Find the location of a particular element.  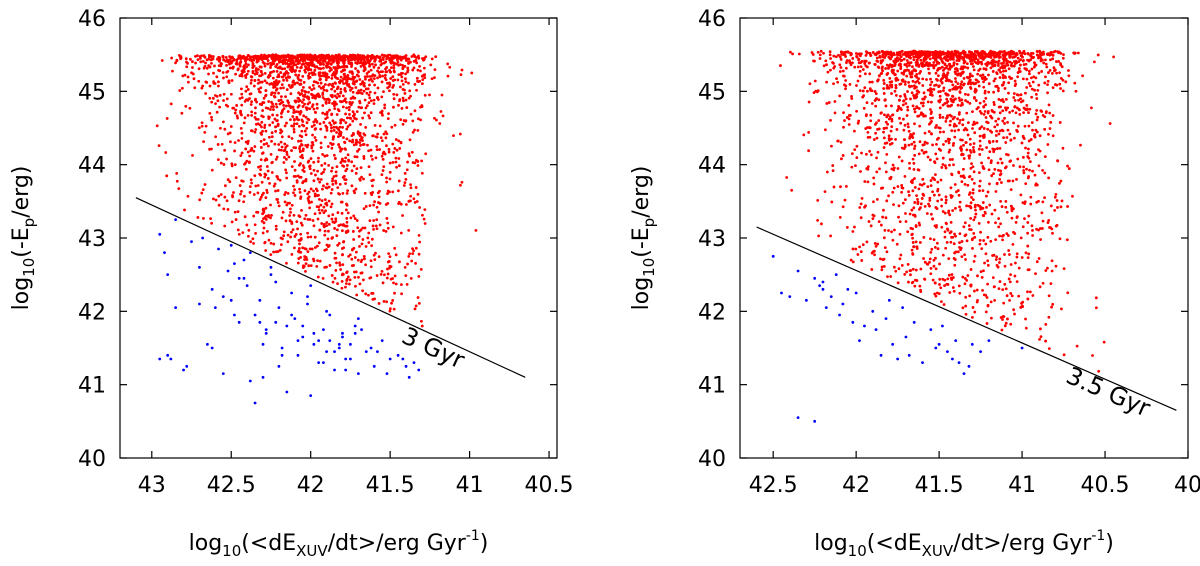

blue-data-point is located at coordinates (387, 374).